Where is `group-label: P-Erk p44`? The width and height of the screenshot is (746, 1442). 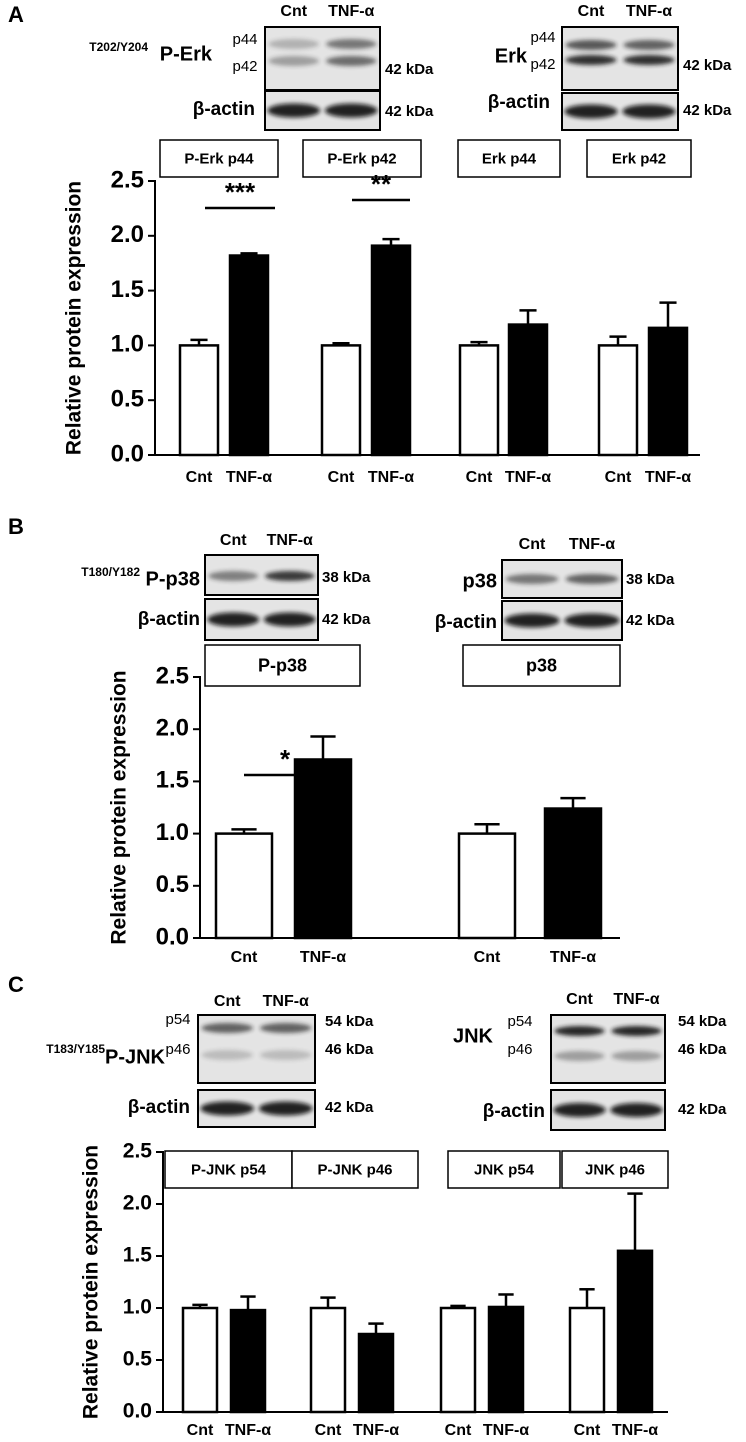
group-label: P-Erk p44 is located at coordinates (219, 158).